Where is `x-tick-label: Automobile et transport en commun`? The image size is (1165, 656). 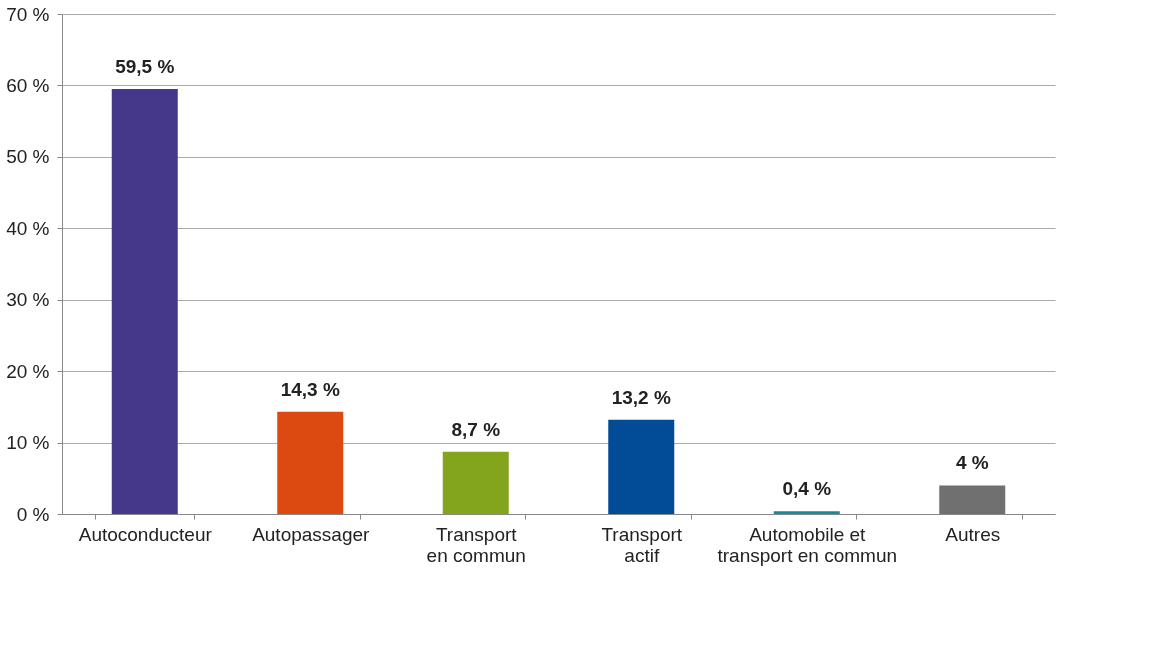
x-tick-label: Automobile et transport en commun is located at coordinates (807, 544).